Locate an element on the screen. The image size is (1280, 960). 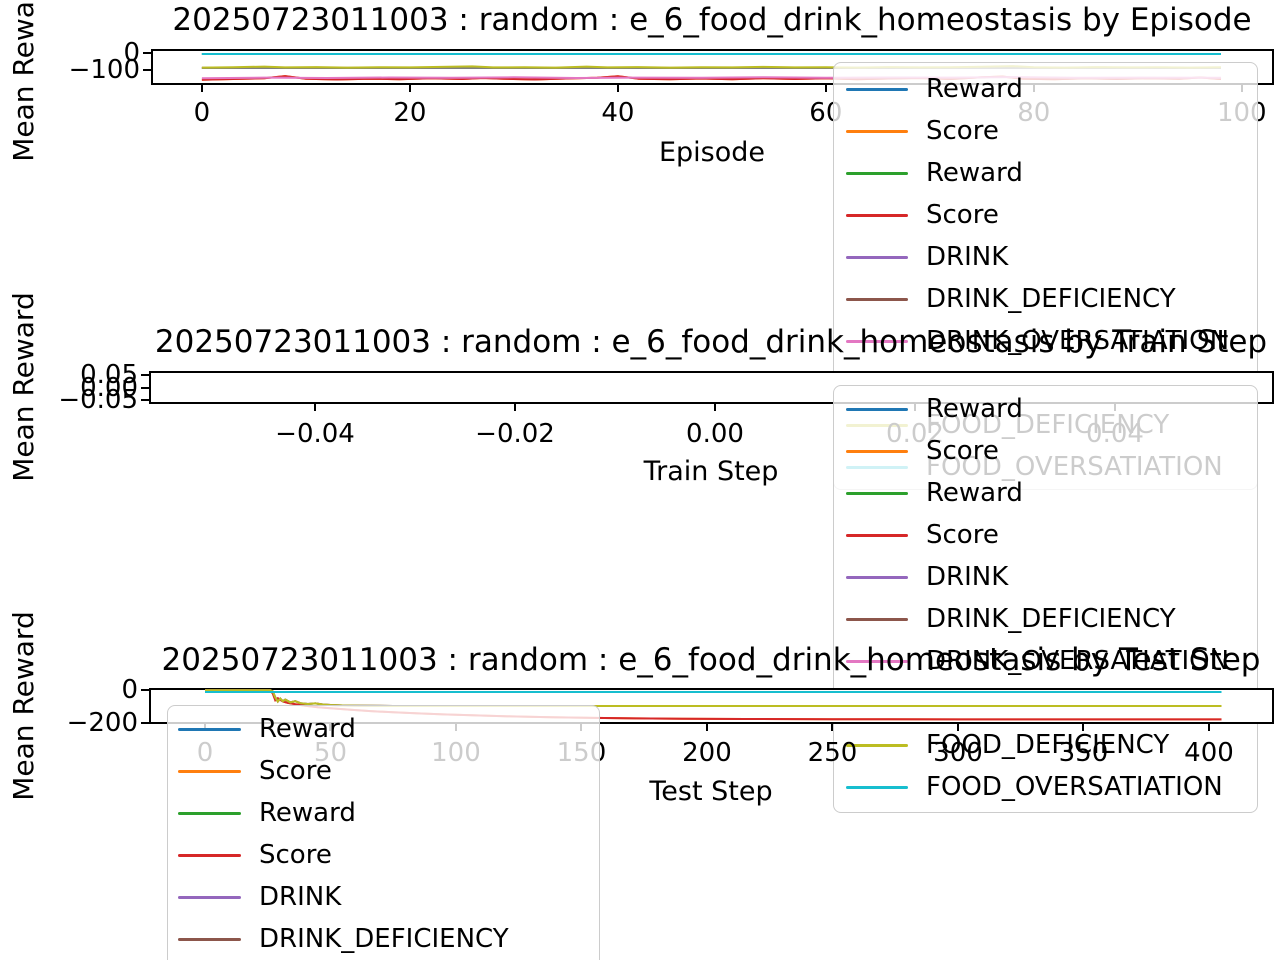
y-tick-label: −100 is located at coordinates (104, 69).